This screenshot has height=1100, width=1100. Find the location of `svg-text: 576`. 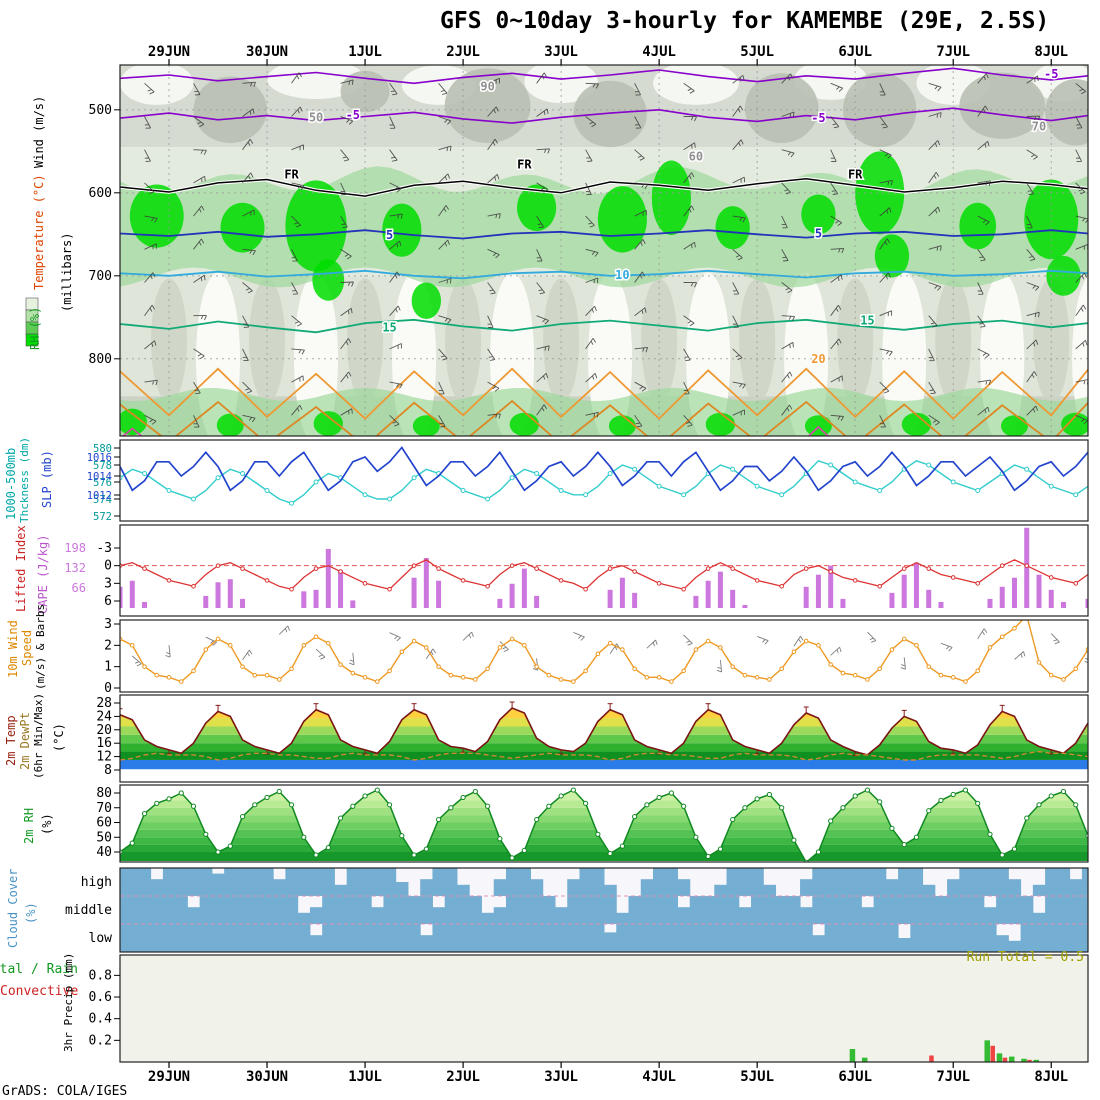

svg-text: 576 is located at coordinates (102, 483).